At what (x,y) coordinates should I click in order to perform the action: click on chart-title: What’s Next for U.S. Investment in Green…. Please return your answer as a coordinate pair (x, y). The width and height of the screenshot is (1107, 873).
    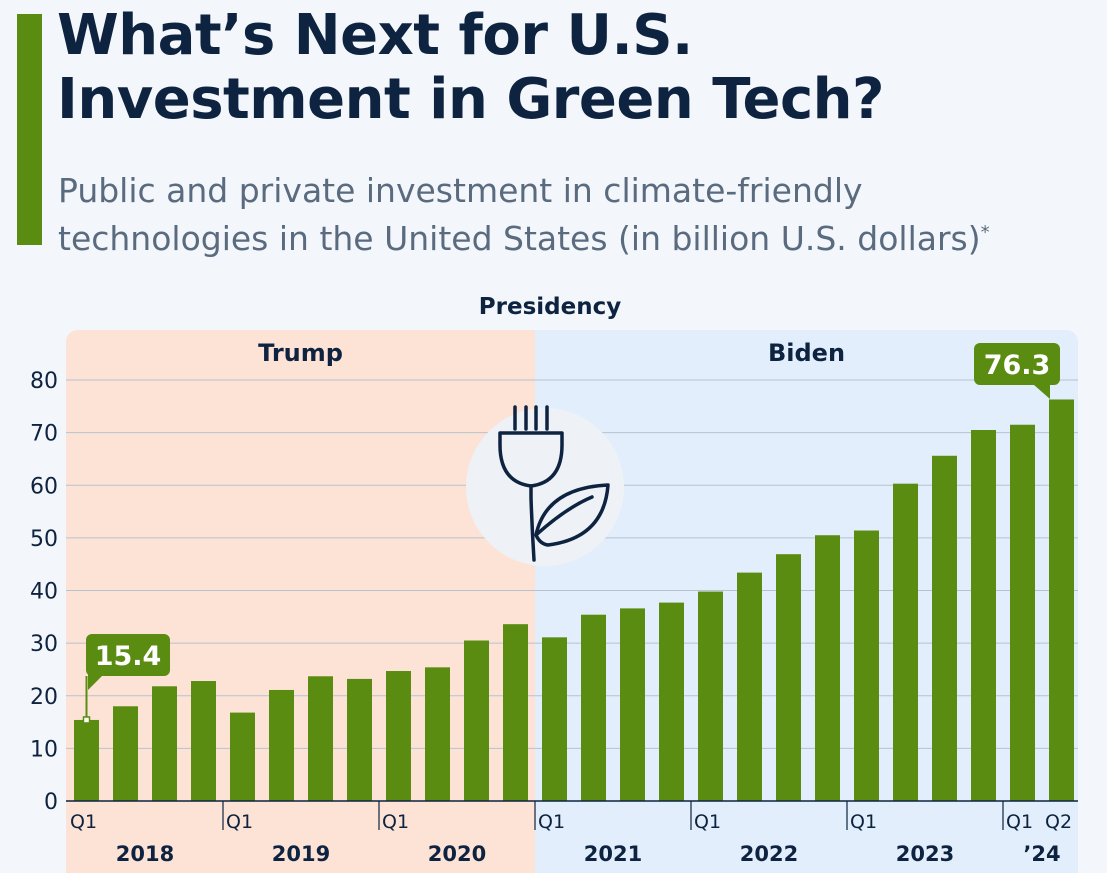
    Looking at the image, I should click on (577, 68).